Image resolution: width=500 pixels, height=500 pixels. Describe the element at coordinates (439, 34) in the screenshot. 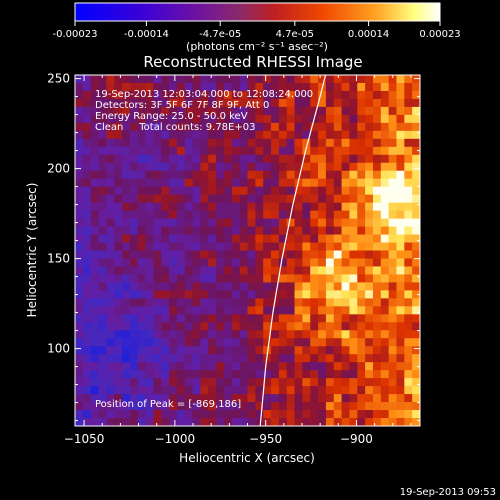

I see `colorbar-tick-label: 0.00023` at that location.